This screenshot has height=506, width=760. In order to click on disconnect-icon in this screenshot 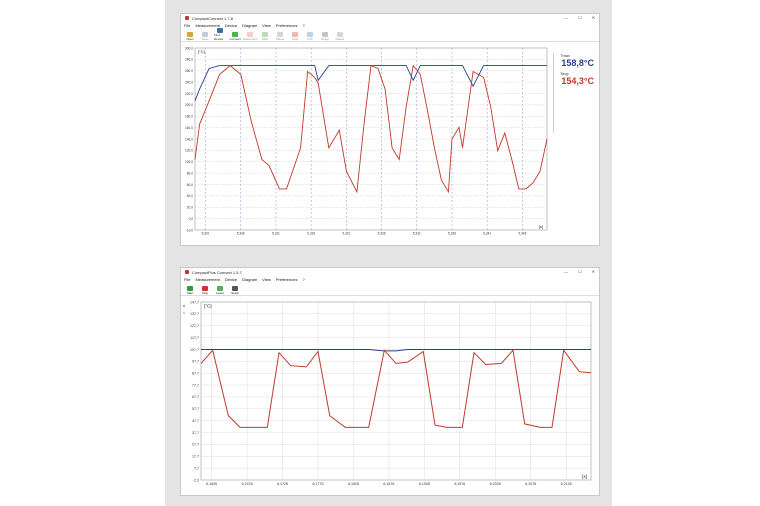, I will do `click(250, 34)`.